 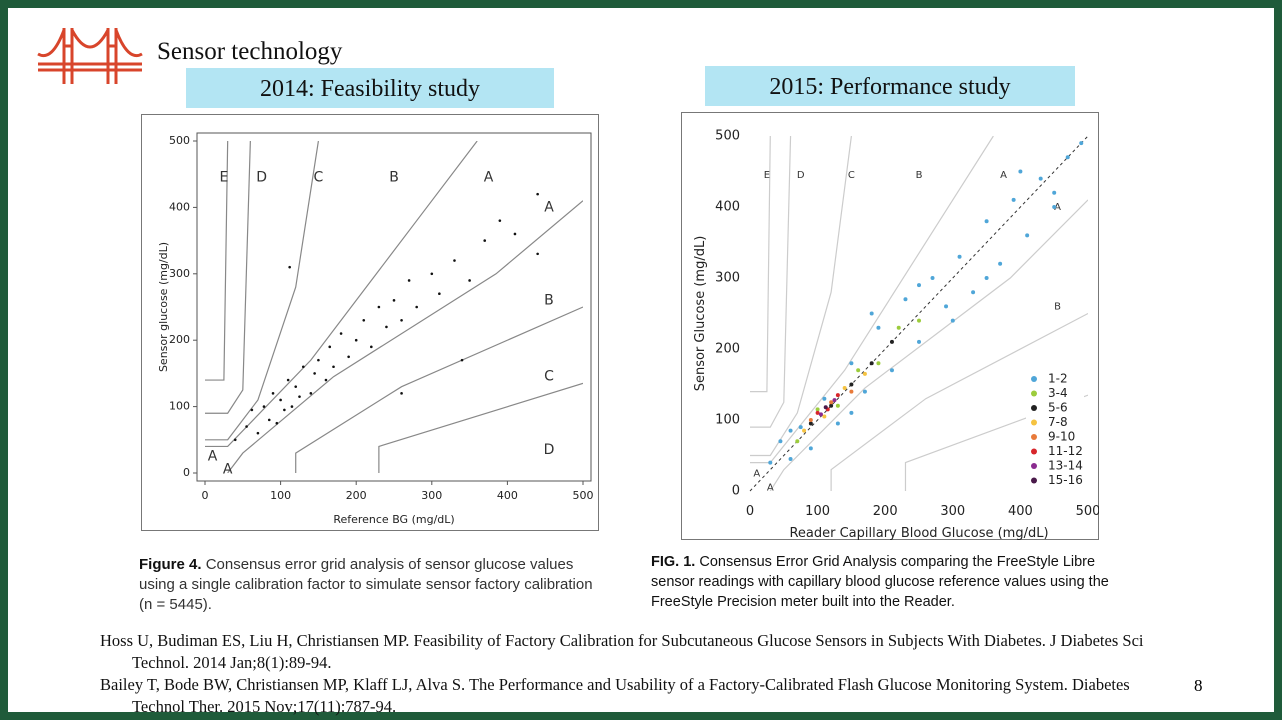 I want to click on x-axis-label: Reader Capillary Blood Glucose (mg/dL), so click(x=918, y=533).